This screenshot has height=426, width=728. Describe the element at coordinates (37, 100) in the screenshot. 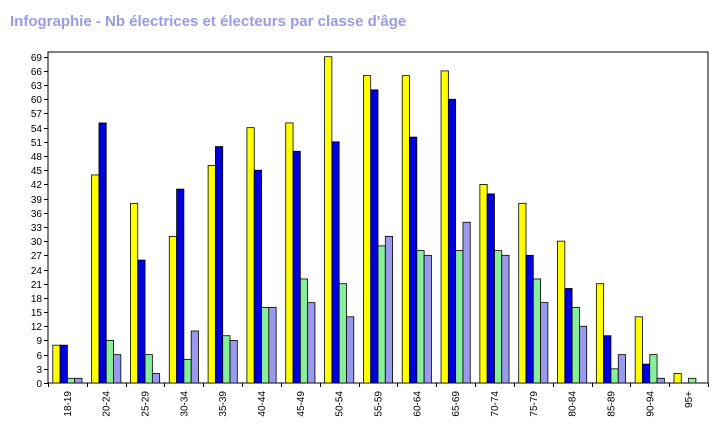

I see `y-tick-label: 60` at that location.